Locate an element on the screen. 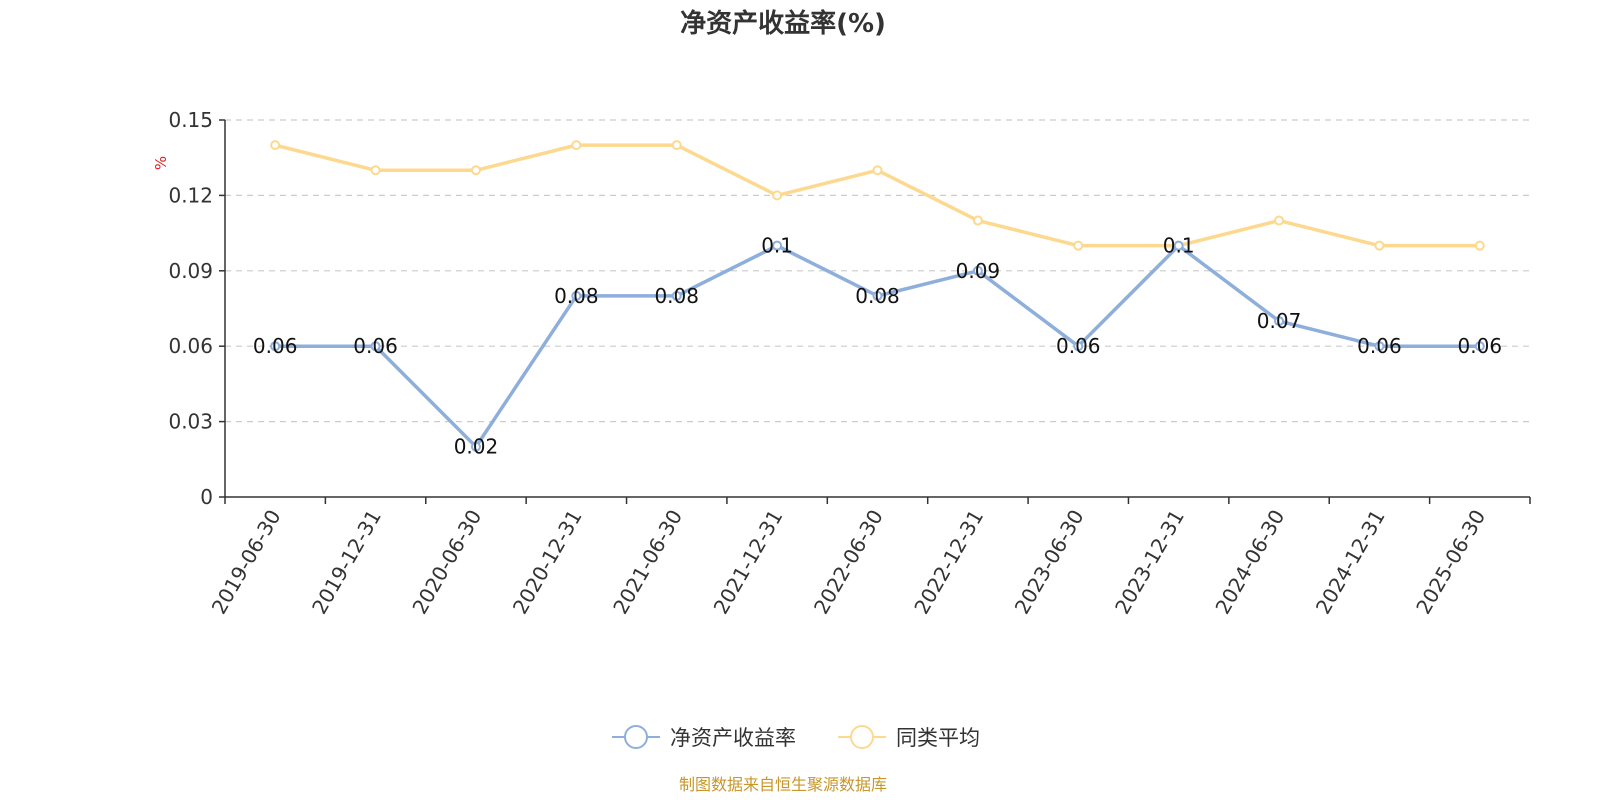 Image resolution: width=1600 pixels, height=800 pixels. y-axis-unit: % is located at coordinates (161, 163).